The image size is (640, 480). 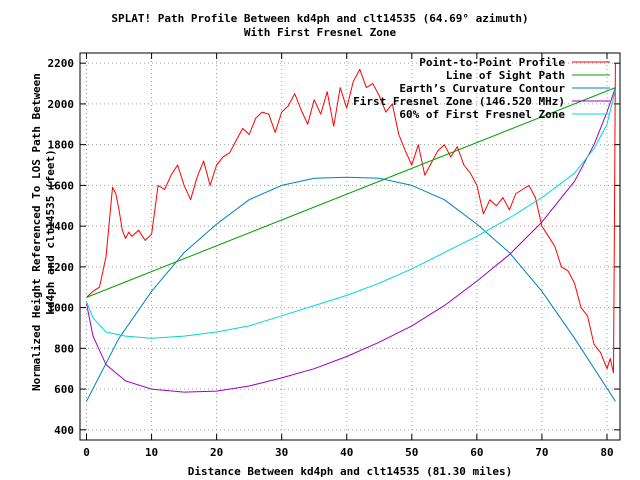 What do you see at coordinates (482, 114) in the screenshot?
I see `legend-label-4: 60% of First Fresnel Zone` at bounding box center [482, 114].